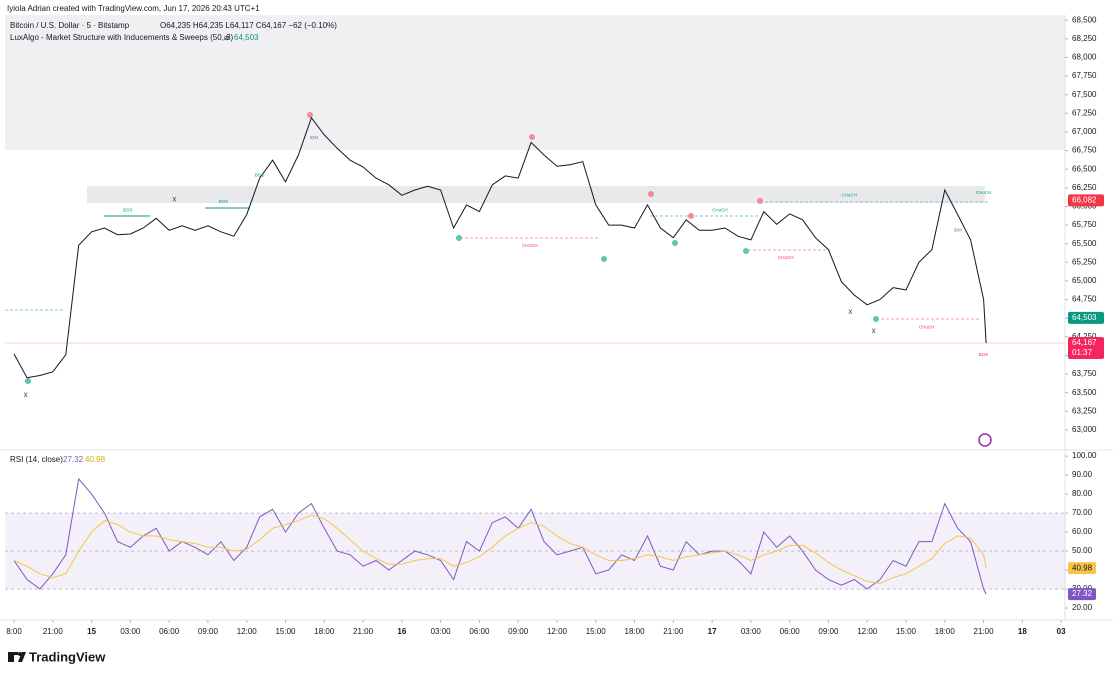 Image resolution: width=1113 pixels, height=675 pixels. Describe the element at coordinates (1022, 631) in the screenshot. I see `x-tick-label: 18` at that location.